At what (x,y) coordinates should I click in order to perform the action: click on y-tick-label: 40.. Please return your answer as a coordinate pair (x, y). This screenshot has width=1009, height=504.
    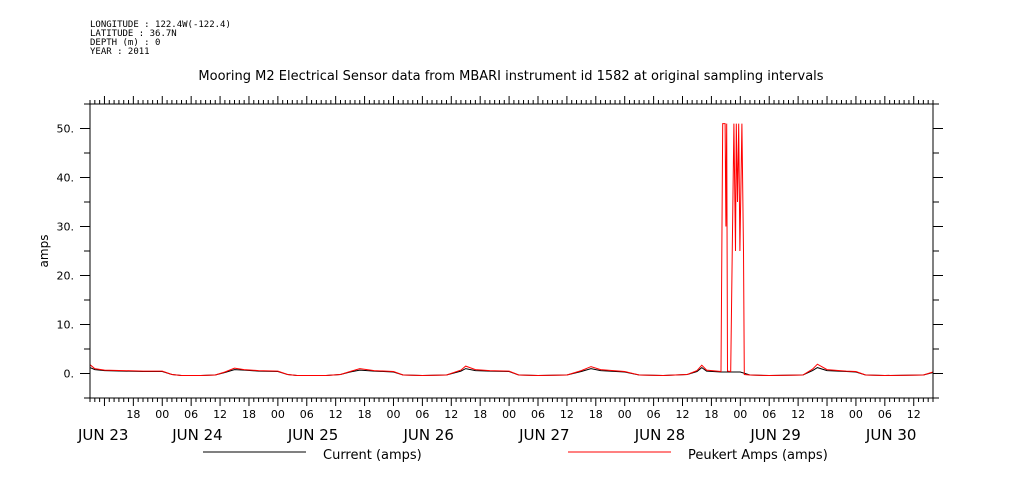
    Looking at the image, I should click on (66, 178).